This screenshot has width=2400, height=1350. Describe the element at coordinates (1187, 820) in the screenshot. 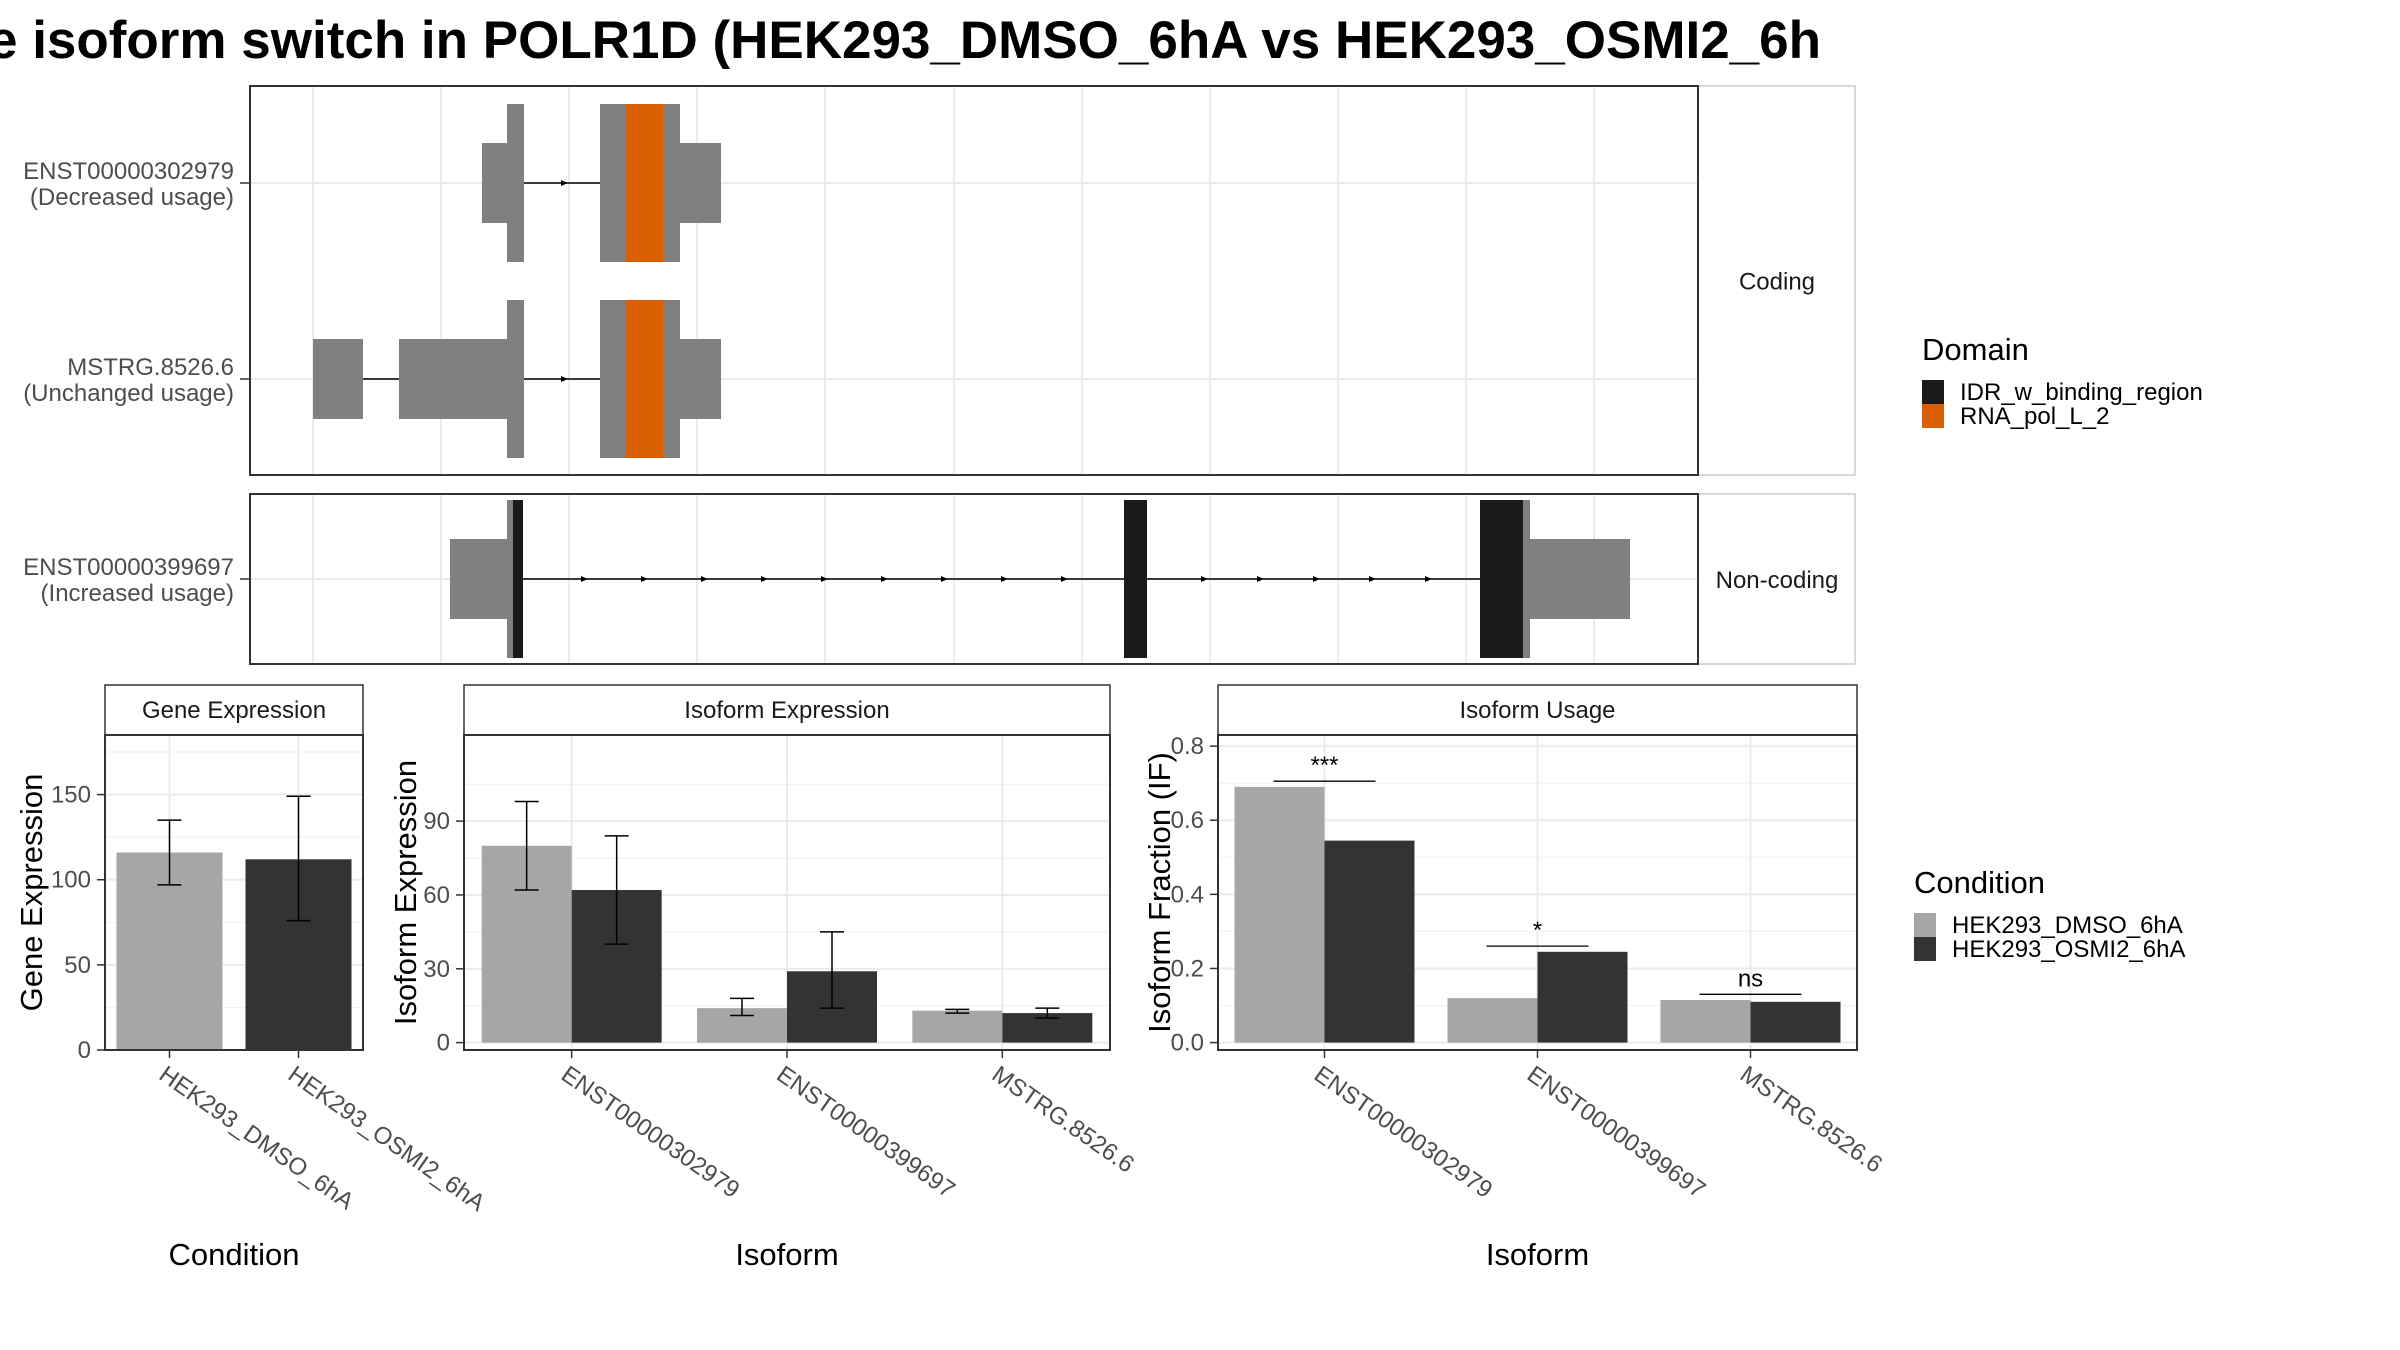

I see `y-tick-label: 0.6` at that location.